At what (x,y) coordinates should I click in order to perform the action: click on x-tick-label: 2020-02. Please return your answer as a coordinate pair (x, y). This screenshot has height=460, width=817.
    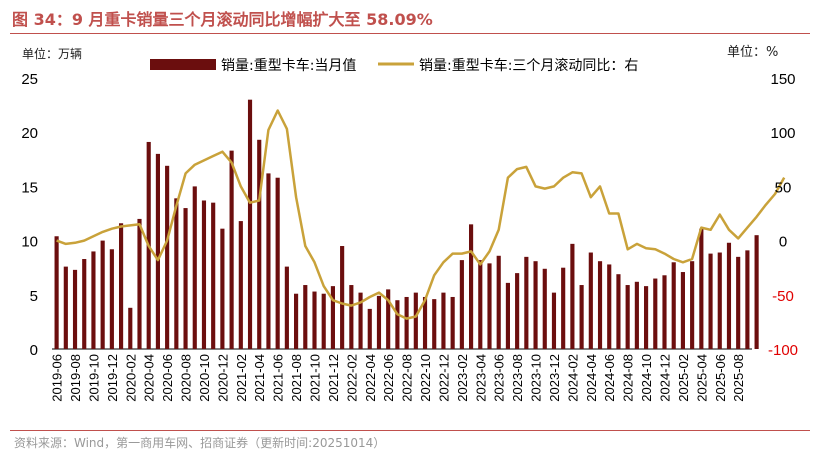
    Looking at the image, I should click on (130, 378).